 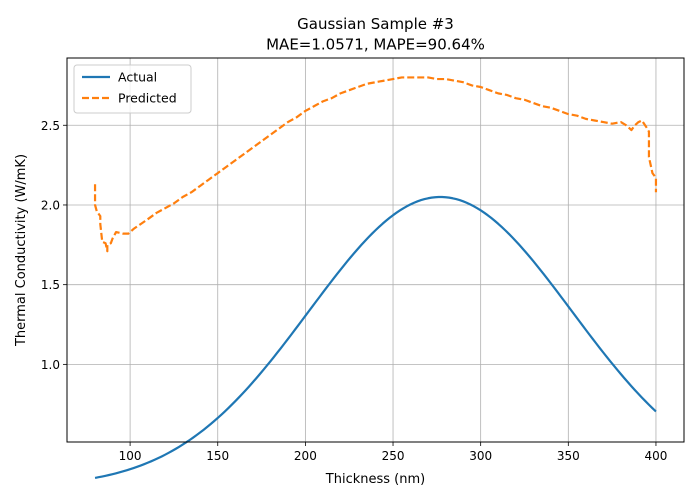 What do you see at coordinates (132, 89) in the screenshot?
I see `legend: Actual Predicted` at bounding box center [132, 89].